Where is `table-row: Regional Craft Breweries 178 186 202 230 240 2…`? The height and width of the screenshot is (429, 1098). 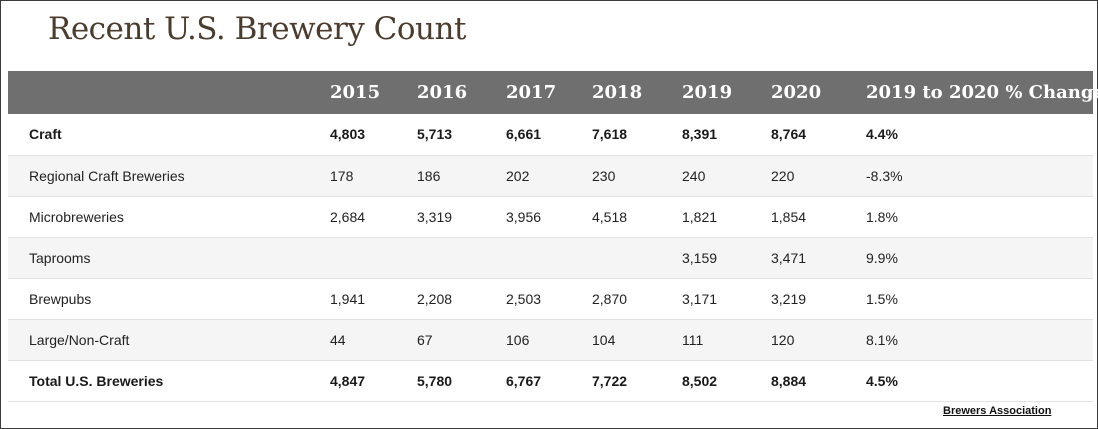
table-row: Regional Craft Breweries 178 186 202 230 240 2… is located at coordinates (550, 175).